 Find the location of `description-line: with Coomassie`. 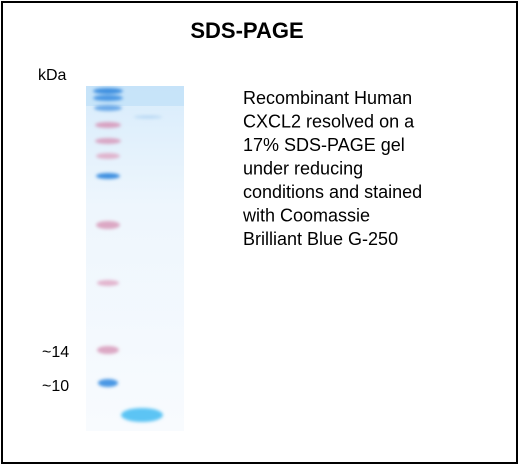

description-line: with Coomassie is located at coordinates (306, 216).